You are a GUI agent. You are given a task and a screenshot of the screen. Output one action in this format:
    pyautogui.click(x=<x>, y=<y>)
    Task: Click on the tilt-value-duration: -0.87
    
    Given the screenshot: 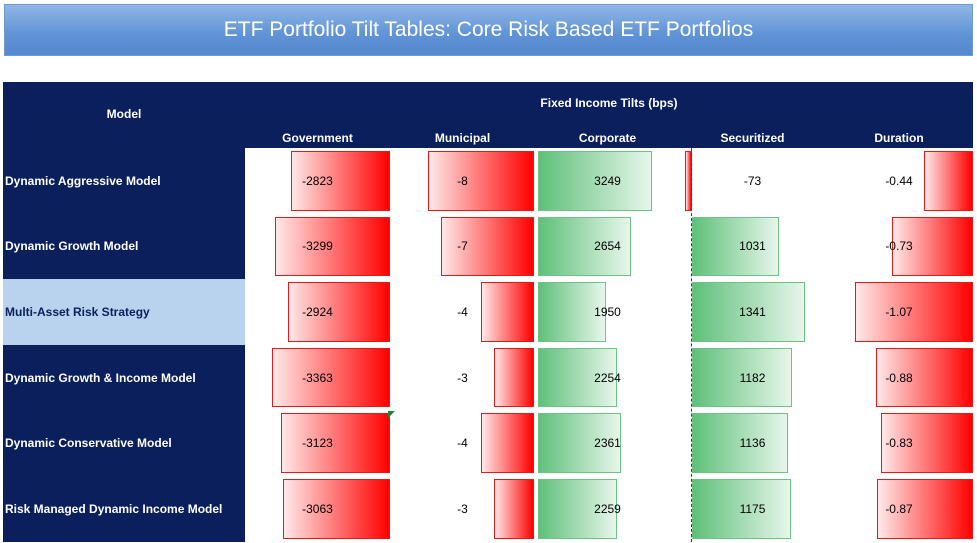 What is the action you would take?
    pyautogui.click(x=899, y=508)
    